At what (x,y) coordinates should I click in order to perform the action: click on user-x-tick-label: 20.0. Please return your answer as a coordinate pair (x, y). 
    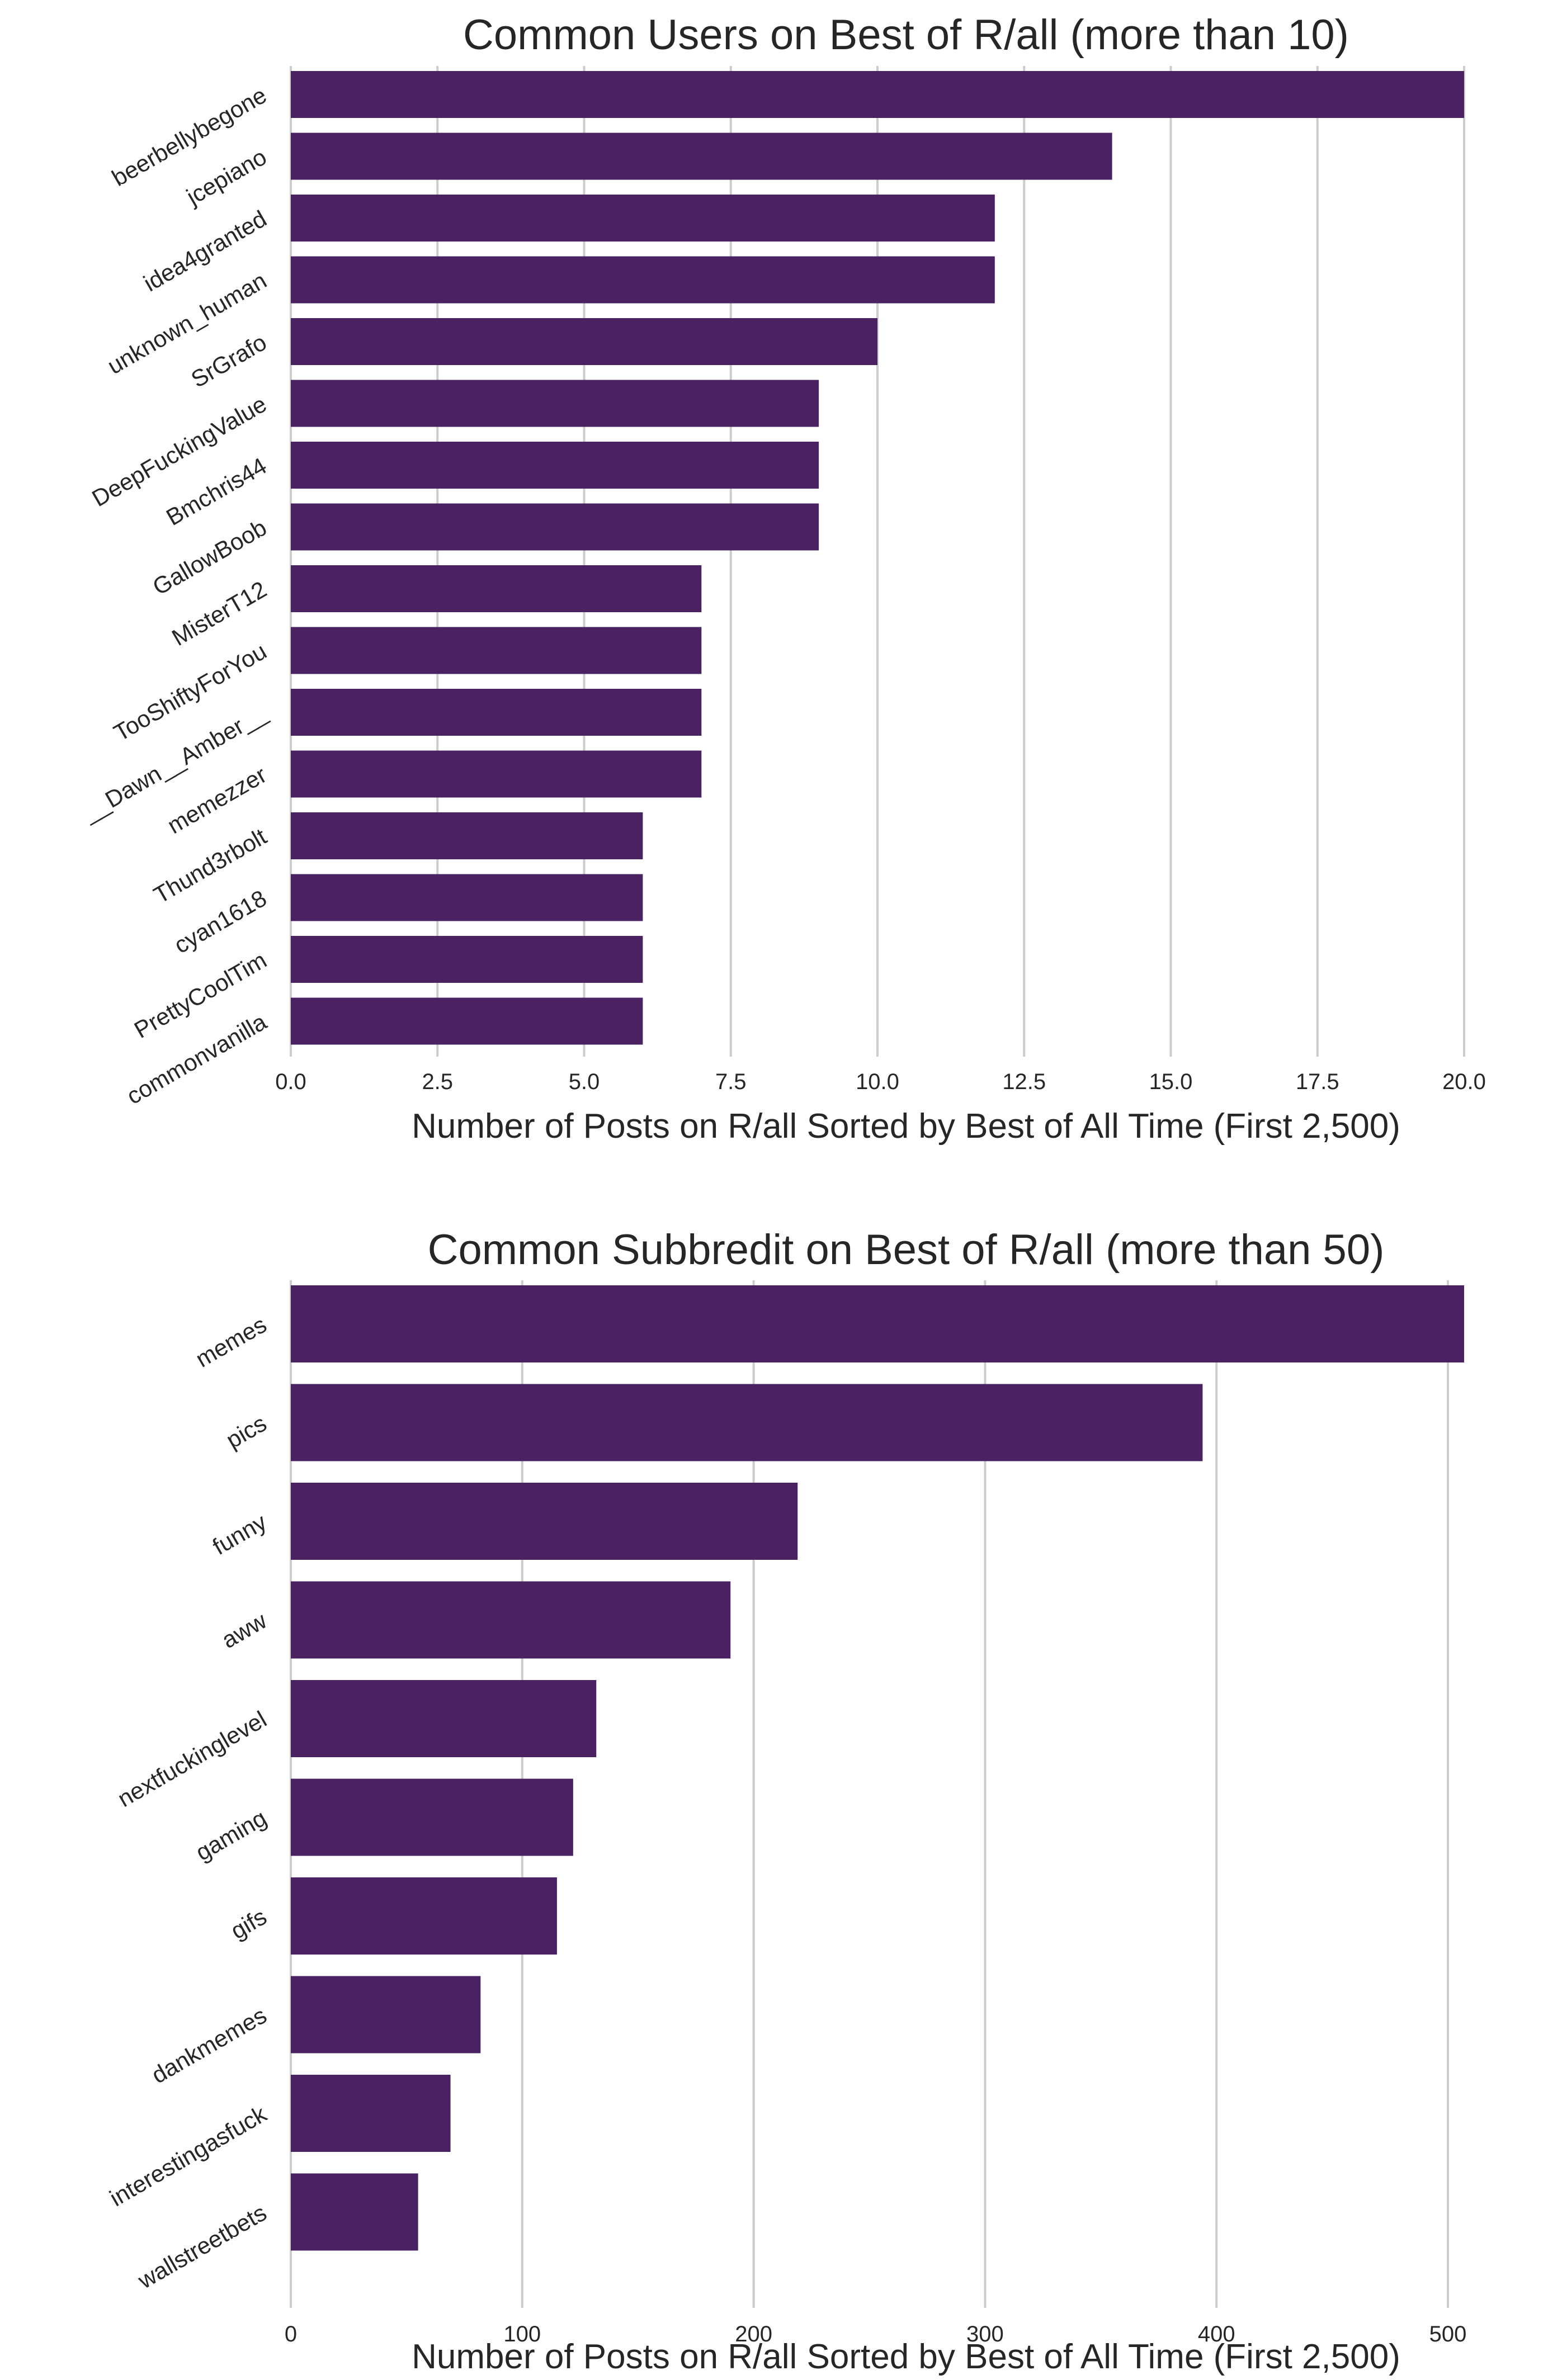
    Looking at the image, I should click on (1464, 1082).